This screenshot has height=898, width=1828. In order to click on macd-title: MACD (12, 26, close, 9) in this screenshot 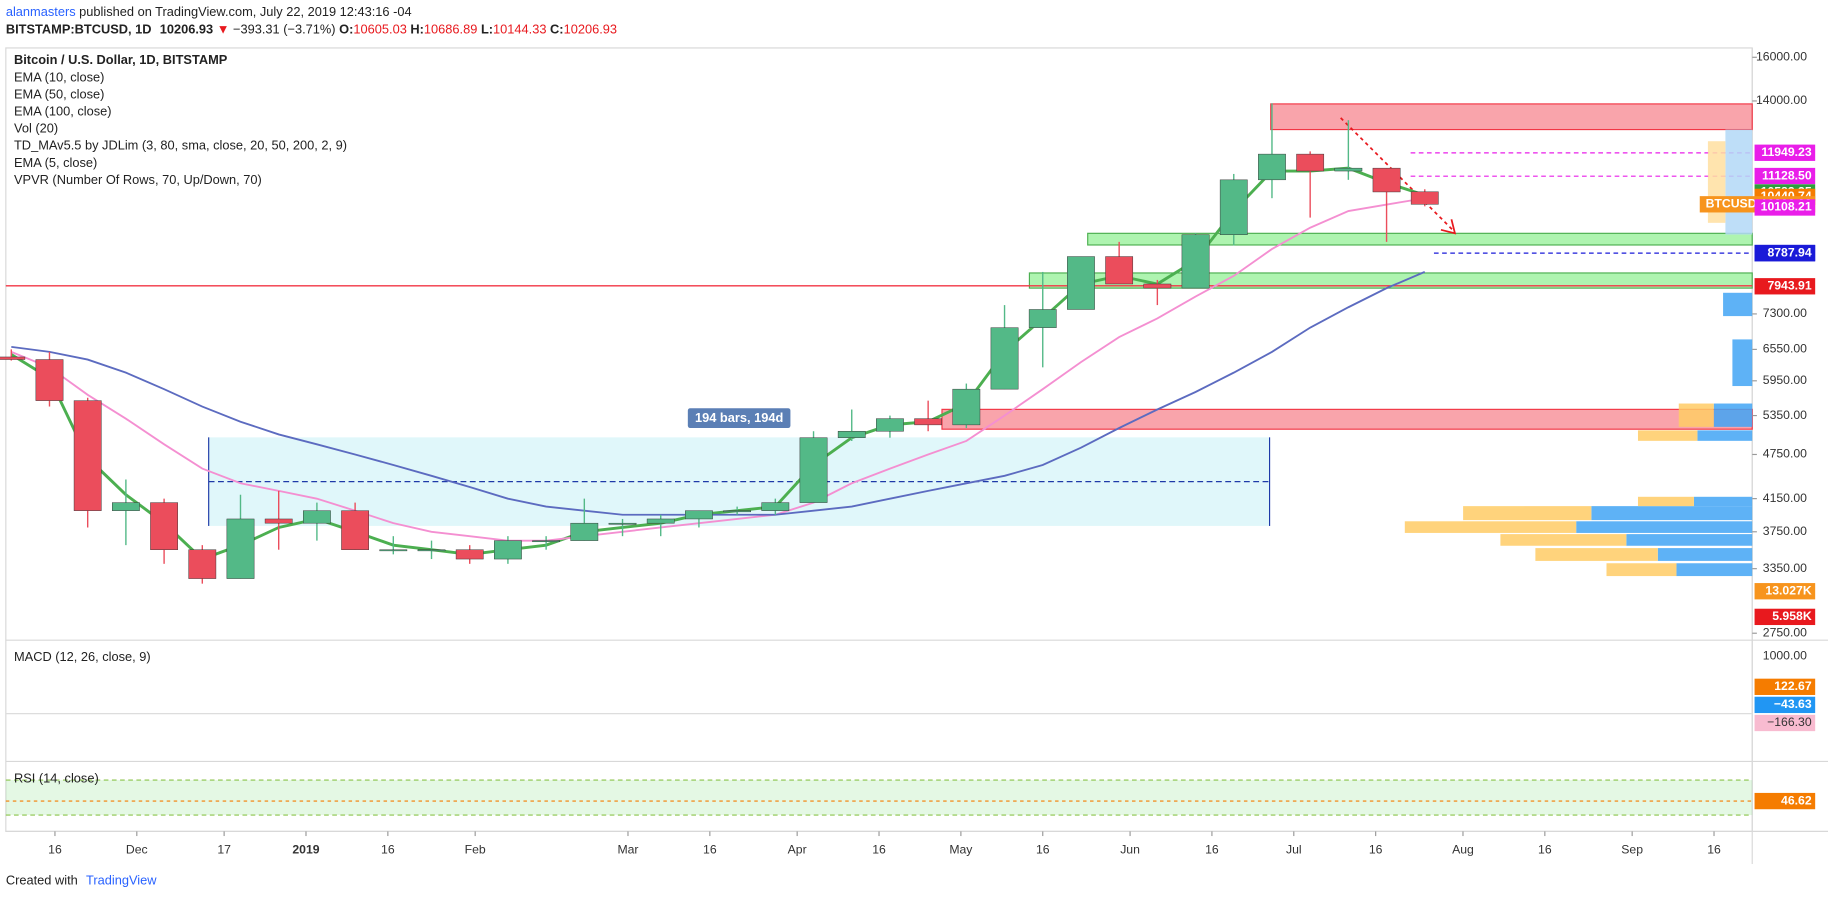, I will do `click(82, 656)`.